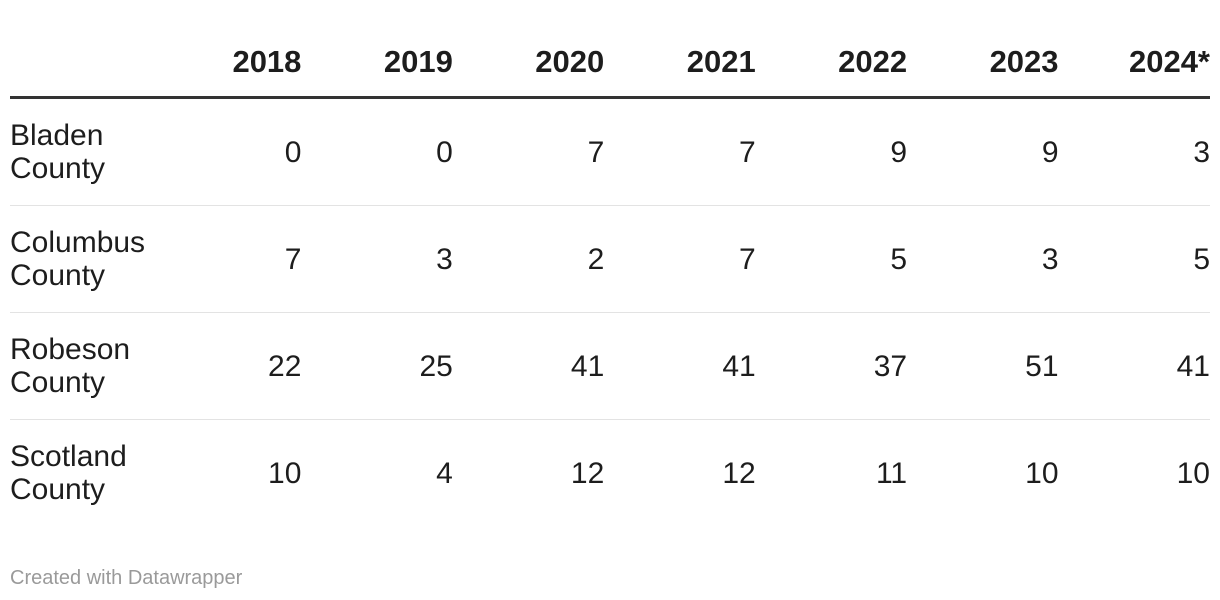 The width and height of the screenshot is (1220, 600). I want to click on column-header-2020: 2020, so click(528, 49).